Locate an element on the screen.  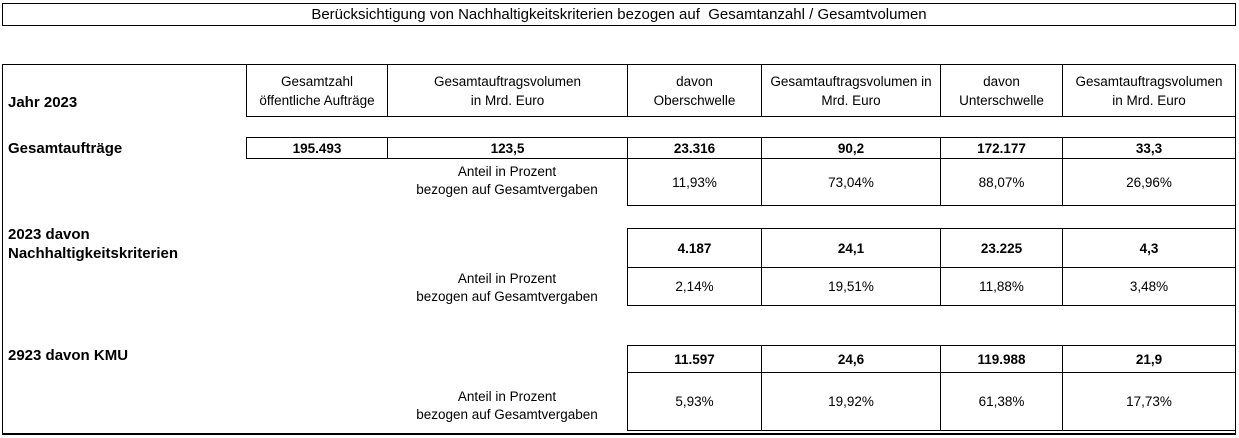
cell-kmu-pct-unterschwelle: 61,38% is located at coordinates (1001, 401).